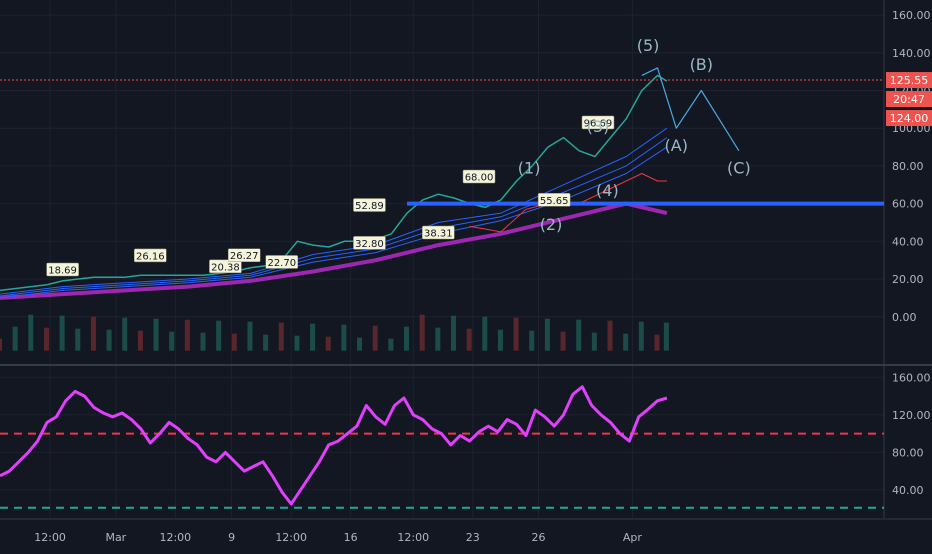 This screenshot has height=554, width=932. What do you see at coordinates (701, 64) in the screenshot?
I see `wave-label: (B)` at bounding box center [701, 64].